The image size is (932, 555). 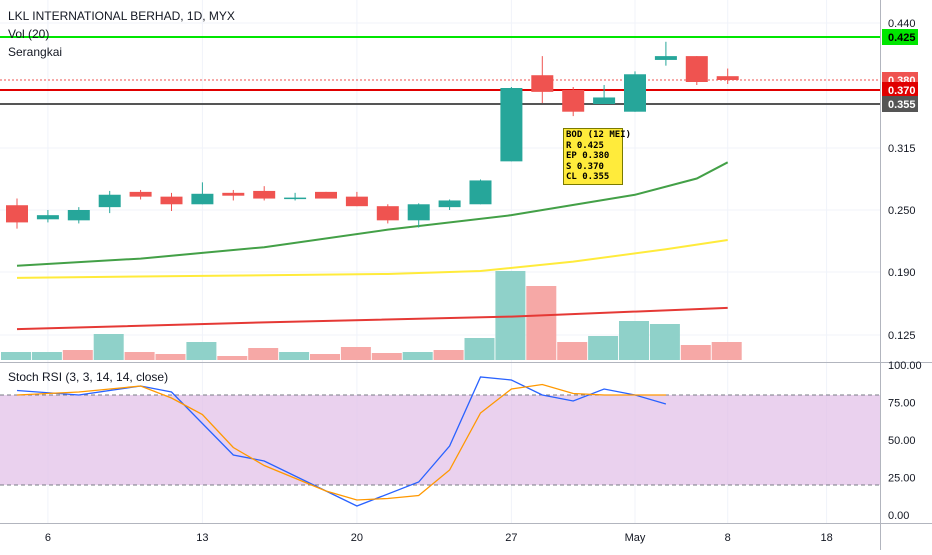 What do you see at coordinates (35, 52) in the screenshot?
I see `series-legend: Serangkai` at bounding box center [35, 52].